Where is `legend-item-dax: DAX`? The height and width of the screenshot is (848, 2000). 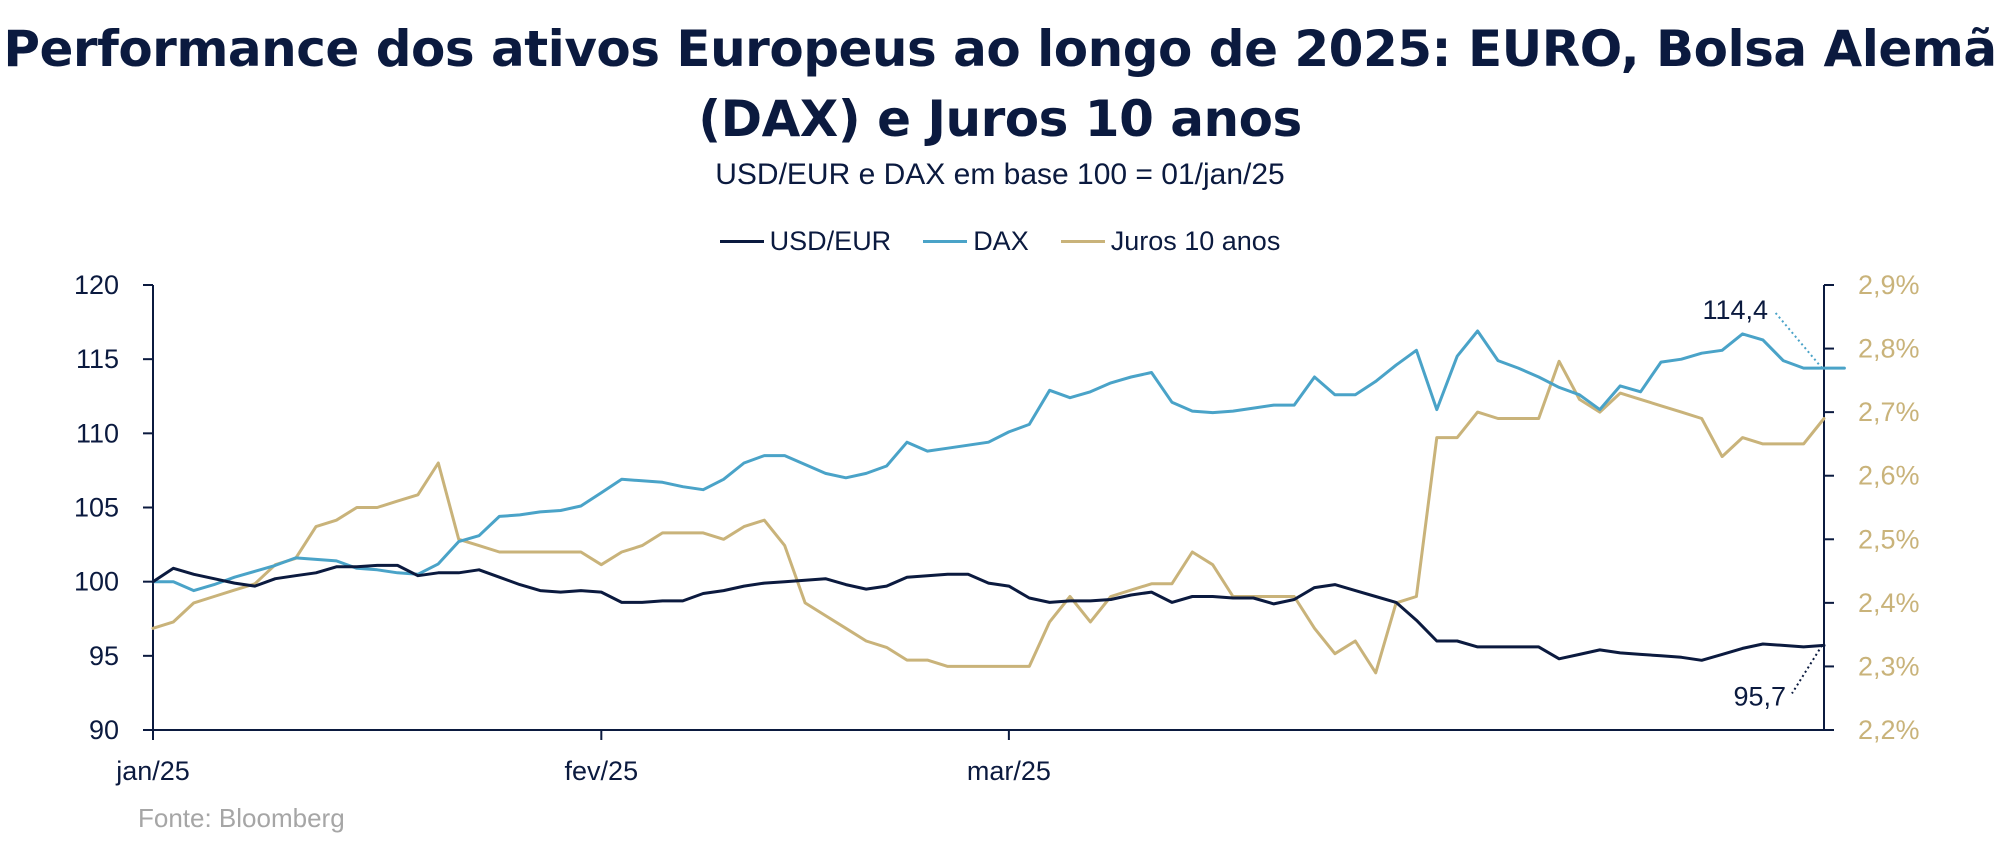
legend-item-dax: DAX is located at coordinates (976, 241).